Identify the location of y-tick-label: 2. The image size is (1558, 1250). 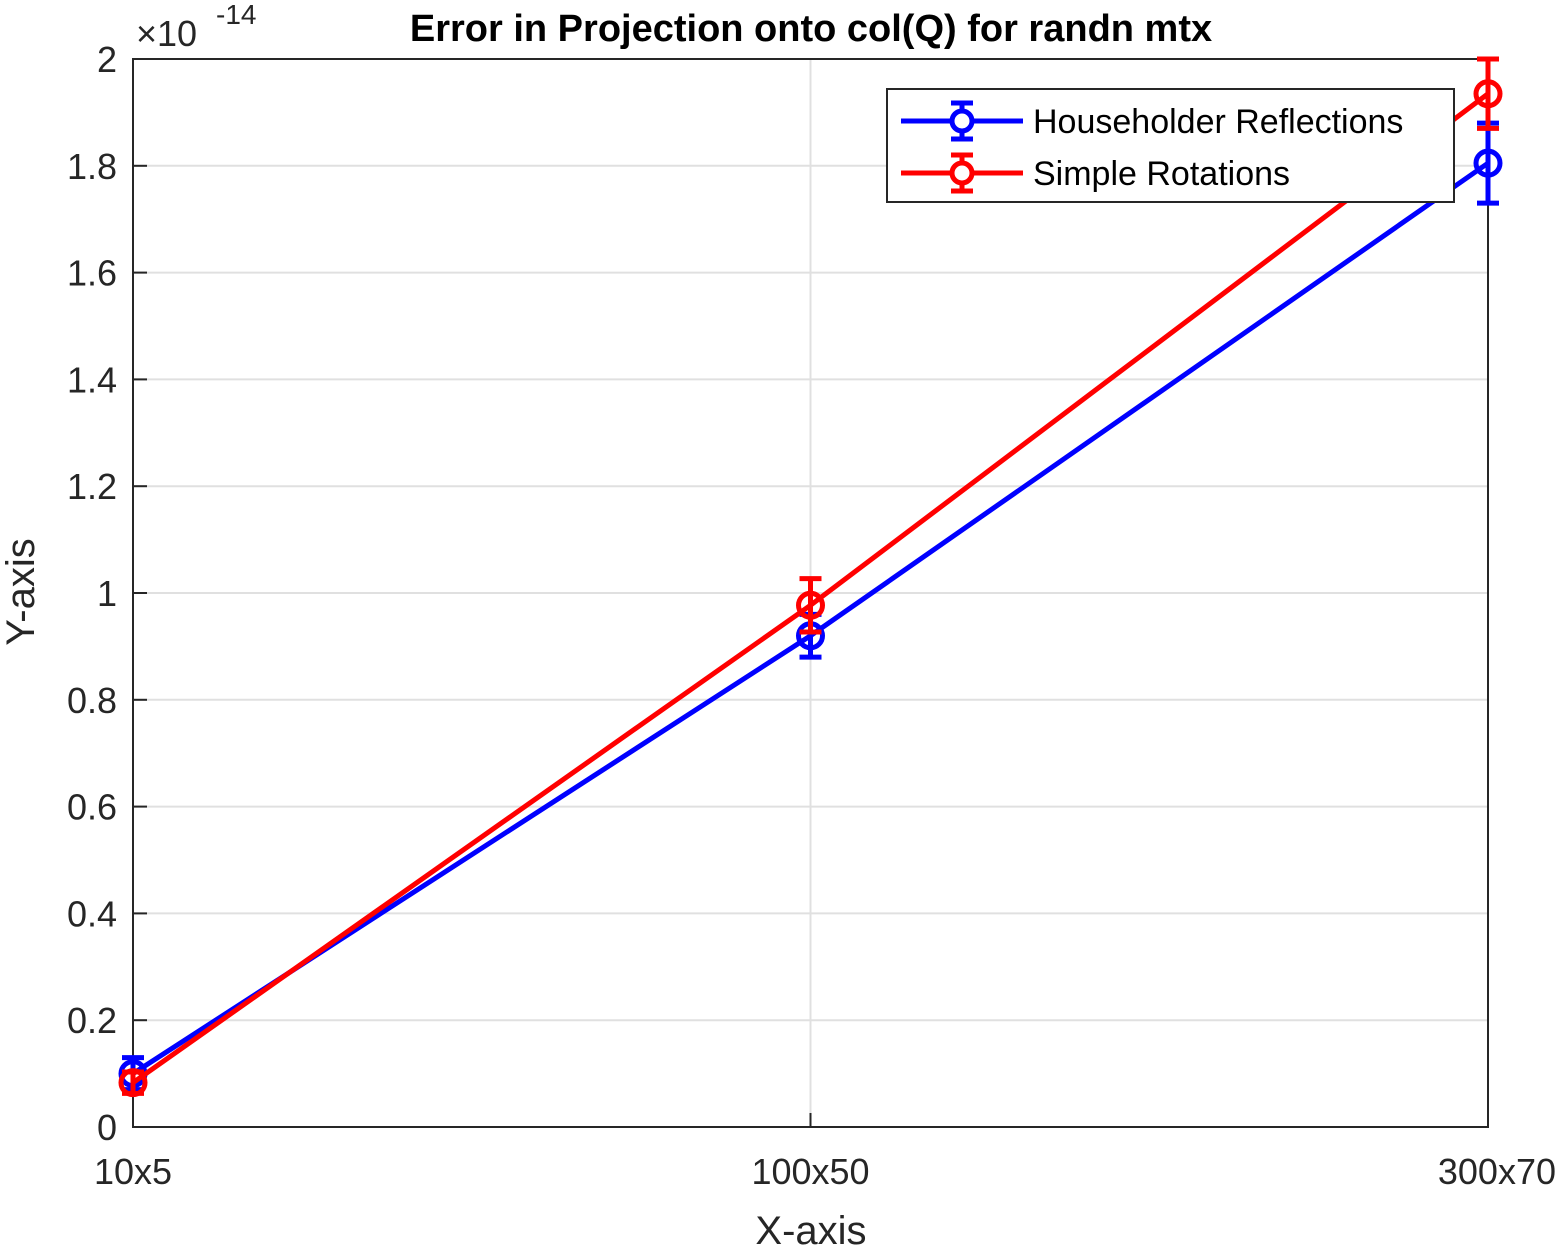
(107, 59).